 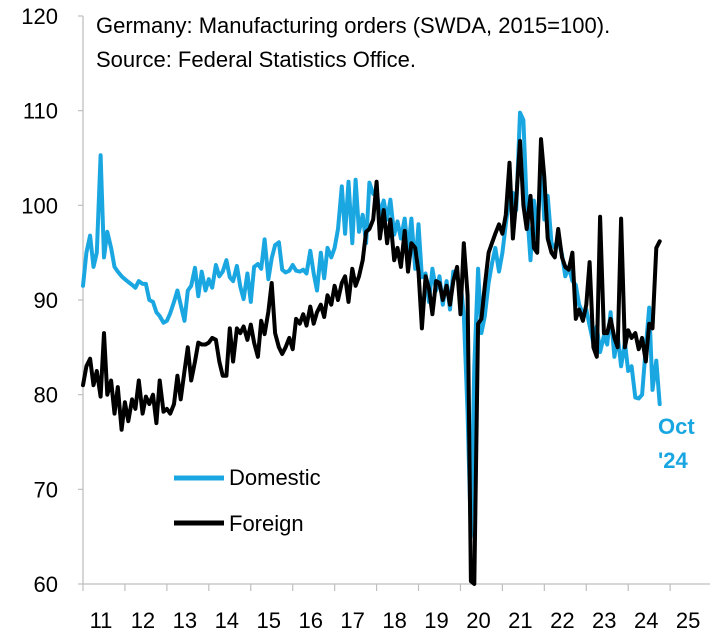 I want to click on end-label-month: Oct, so click(x=676, y=426).